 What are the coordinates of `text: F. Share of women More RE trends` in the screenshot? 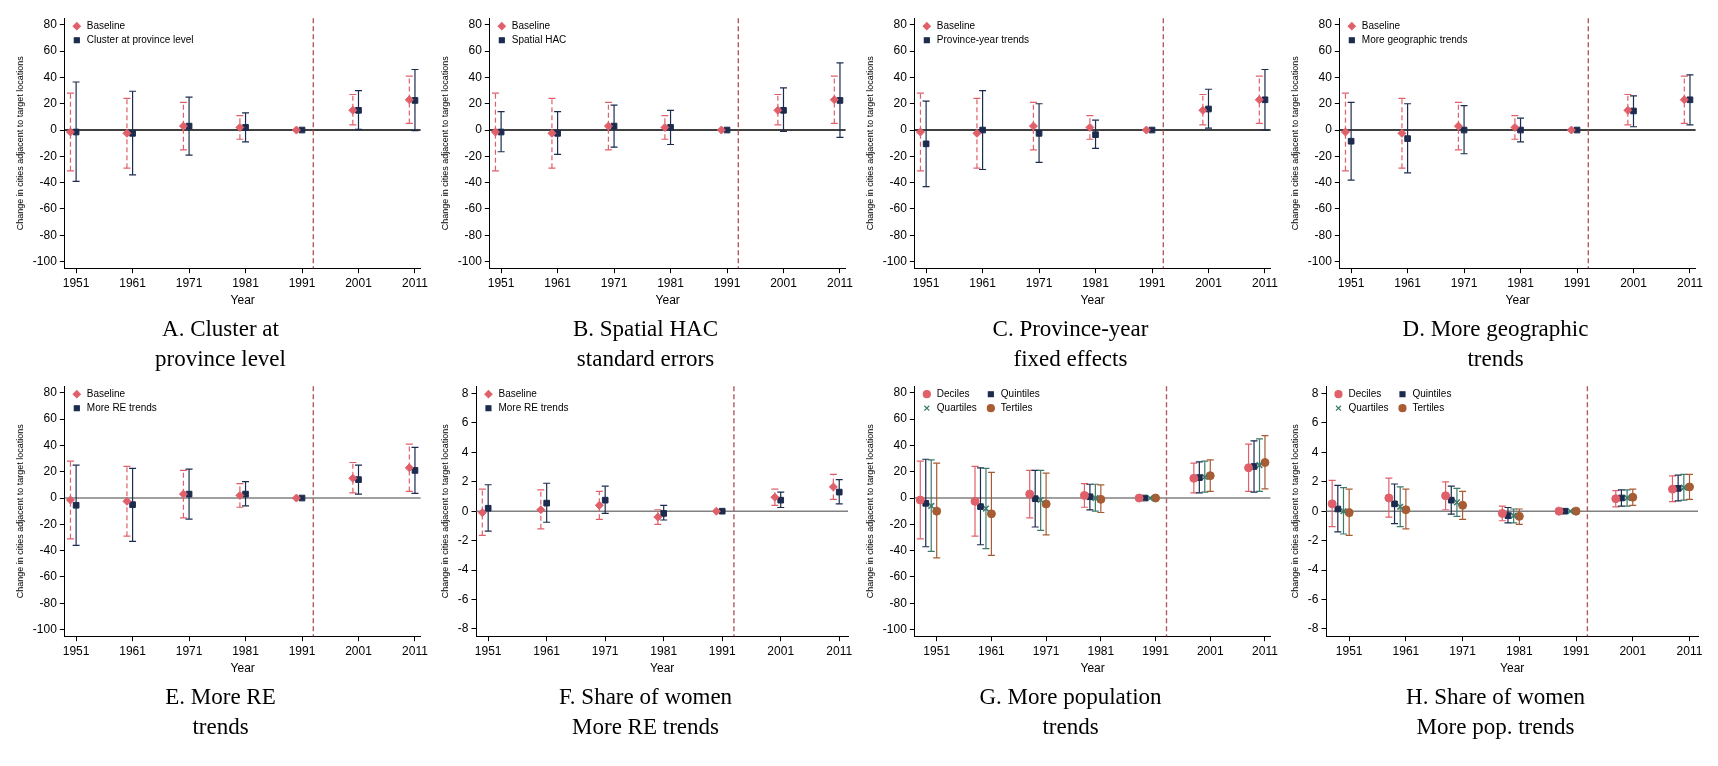 It's located at (645, 712).